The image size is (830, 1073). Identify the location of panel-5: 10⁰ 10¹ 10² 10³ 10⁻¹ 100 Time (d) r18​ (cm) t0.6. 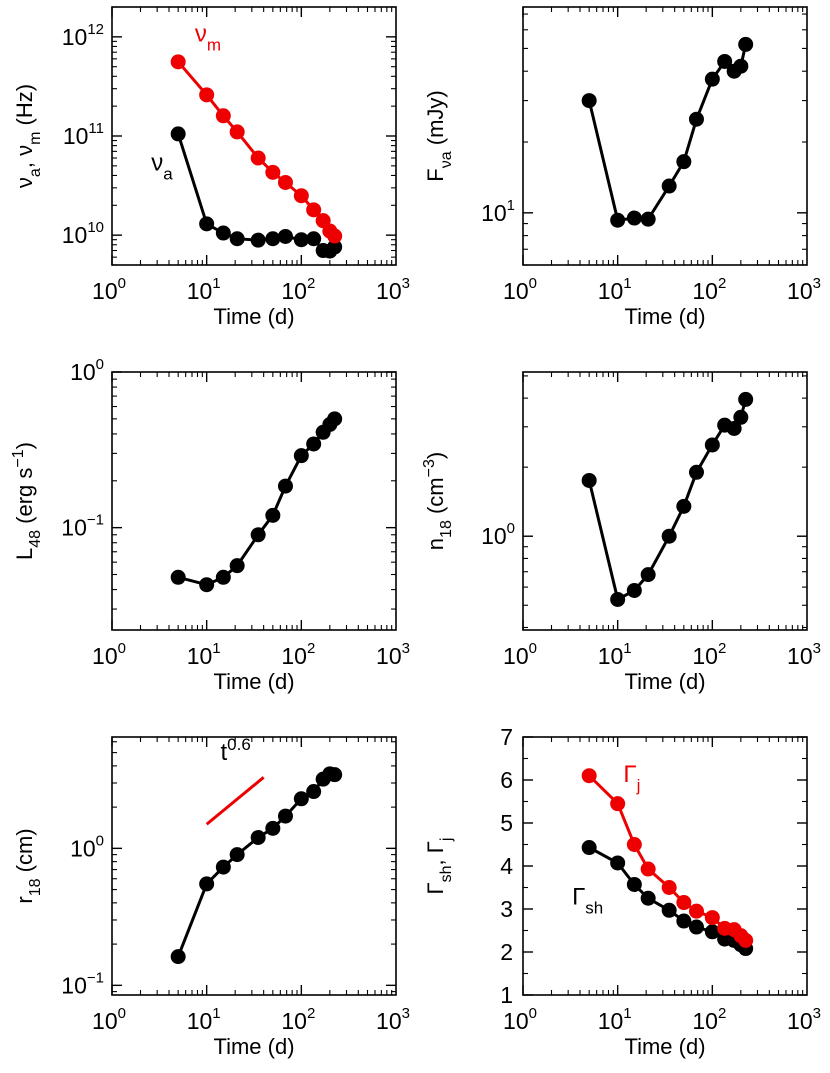
(211, 897).